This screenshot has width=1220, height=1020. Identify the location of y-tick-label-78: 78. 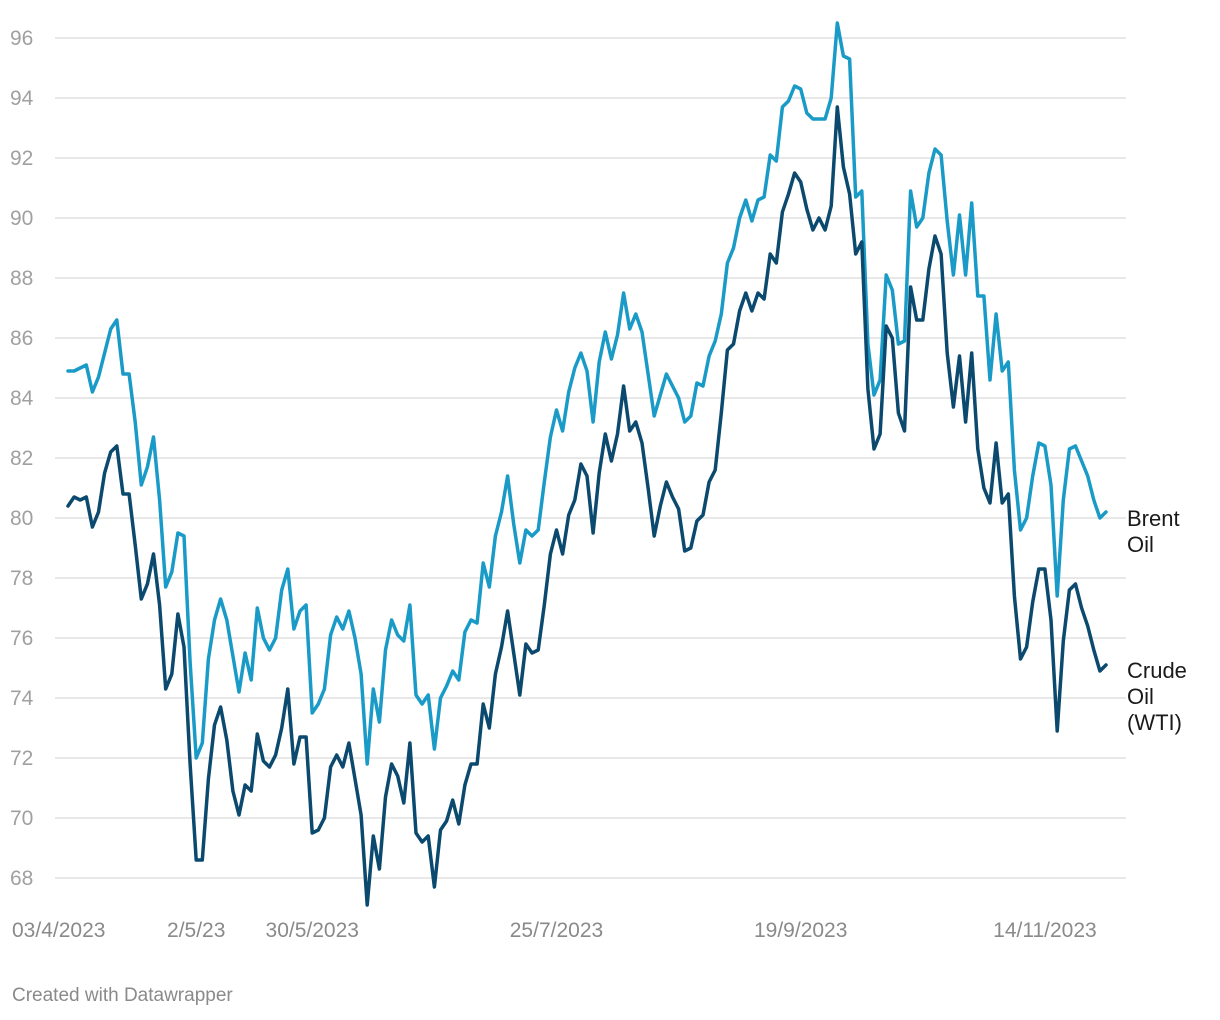
(21, 578).